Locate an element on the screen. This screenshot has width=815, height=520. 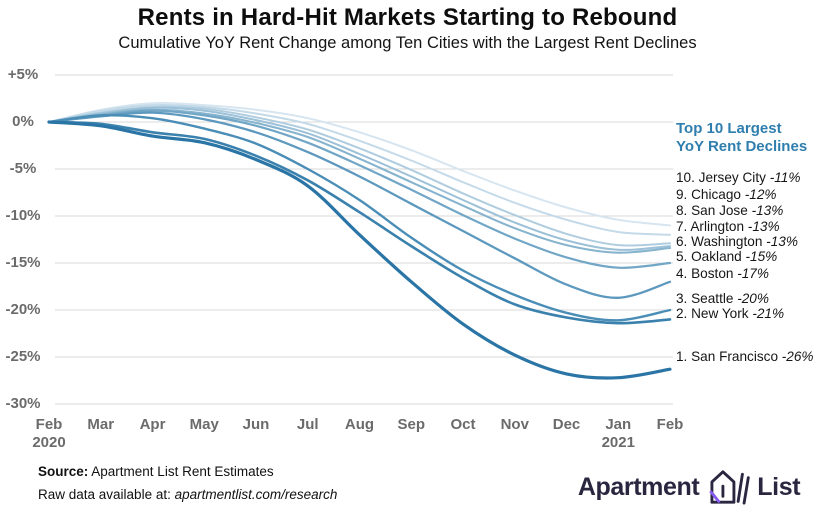
legend-item: 1. San Francisco -26% is located at coordinates (745, 357).